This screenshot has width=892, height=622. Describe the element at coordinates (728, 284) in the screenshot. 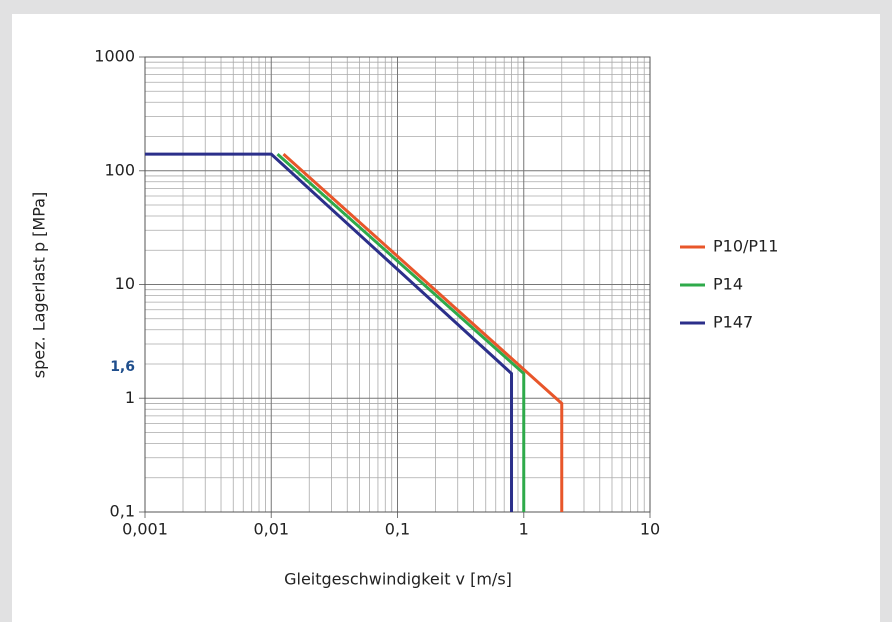

I see `legend-label: P14` at that location.